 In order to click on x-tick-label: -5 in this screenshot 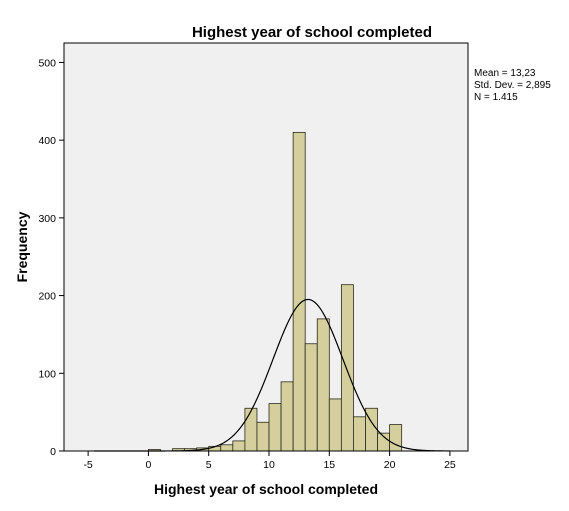, I will do `click(87, 465)`.